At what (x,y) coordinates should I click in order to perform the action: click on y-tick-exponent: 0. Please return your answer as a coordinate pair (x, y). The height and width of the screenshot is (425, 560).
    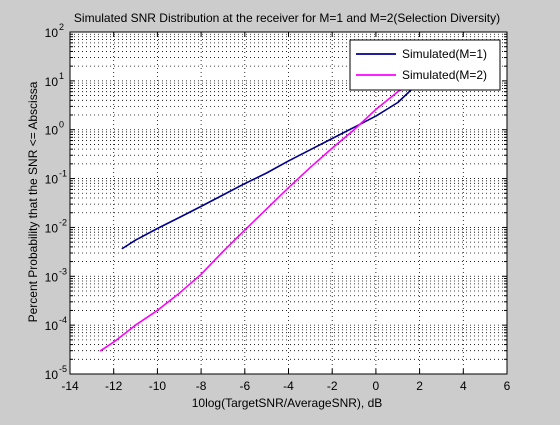
    Looking at the image, I should click on (61, 125).